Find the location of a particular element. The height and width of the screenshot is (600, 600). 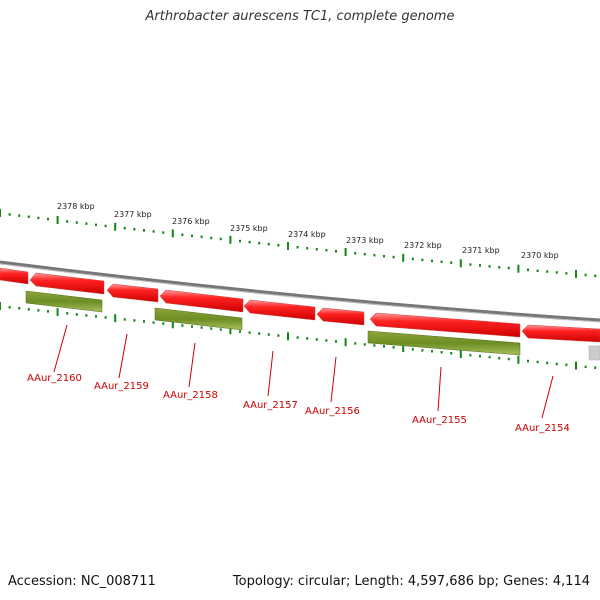

kbp-label-2371: 2371 kbp is located at coordinates (481, 250).